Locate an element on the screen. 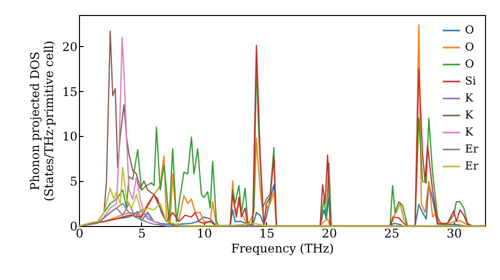 Image resolution: width=500 pixels, height=280 pixels. x-tick-label: 10 is located at coordinates (204, 233).